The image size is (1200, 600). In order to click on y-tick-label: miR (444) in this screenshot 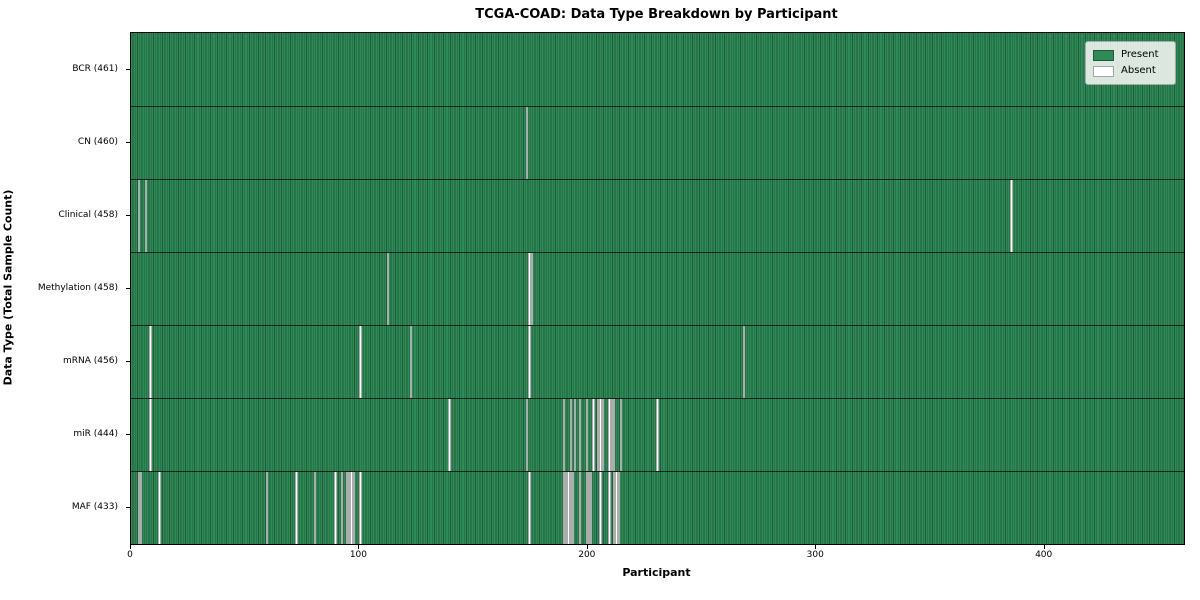, I will do `click(95, 433)`.